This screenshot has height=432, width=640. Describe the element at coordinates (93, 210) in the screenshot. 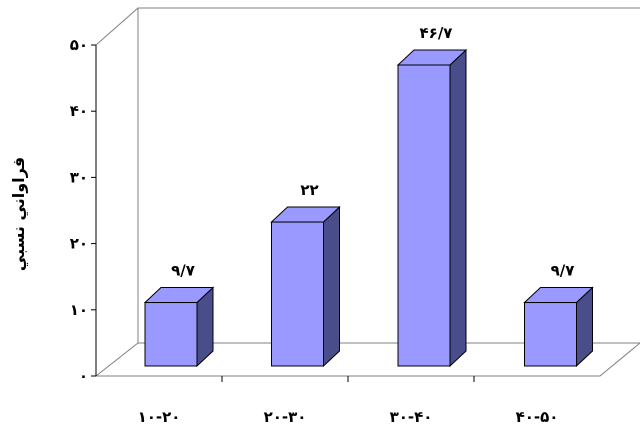

I see `y-axis-ticks` at that location.